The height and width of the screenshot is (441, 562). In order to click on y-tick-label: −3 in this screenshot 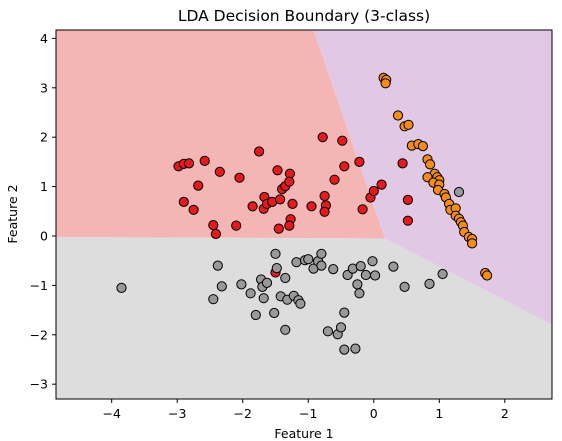, I will do `click(39, 384)`.